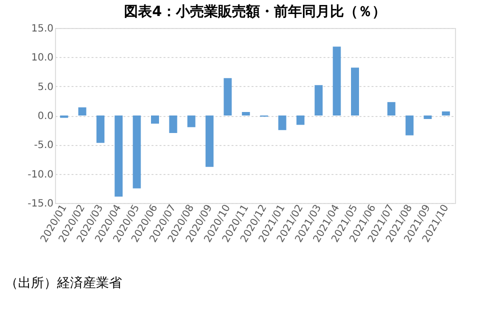 Image resolution: width=486 pixels, height=323 pixels. Describe the element at coordinates (41, 174) in the screenshot. I see `y-tick-label: -10.0` at that location.